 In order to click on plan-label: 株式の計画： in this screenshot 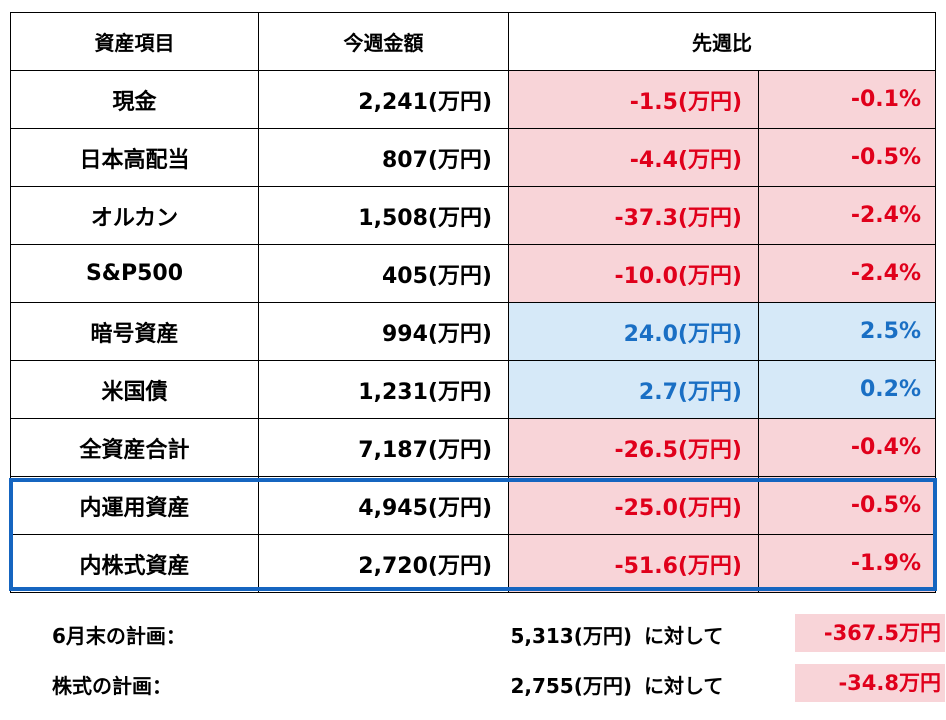, I will do `click(112, 686)`.